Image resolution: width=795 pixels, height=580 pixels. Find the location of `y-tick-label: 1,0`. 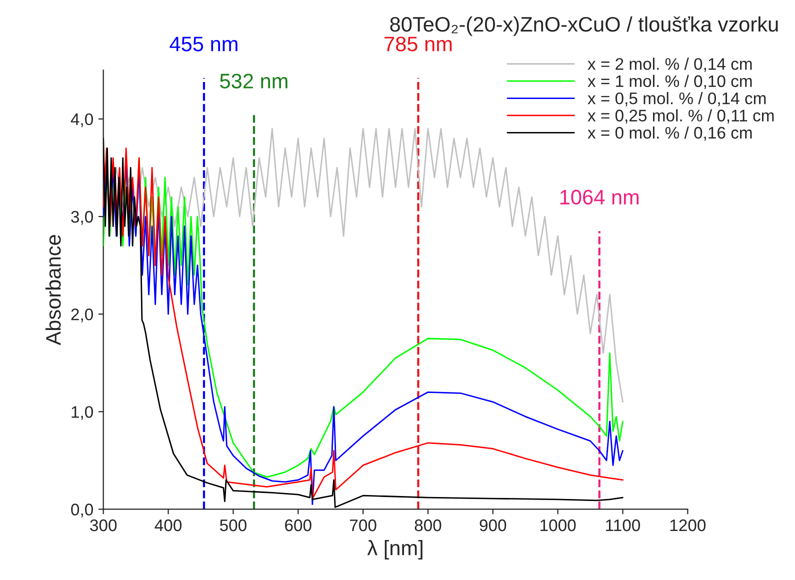

y-tick-label: 1,0 is located at coordinates (82, 413).